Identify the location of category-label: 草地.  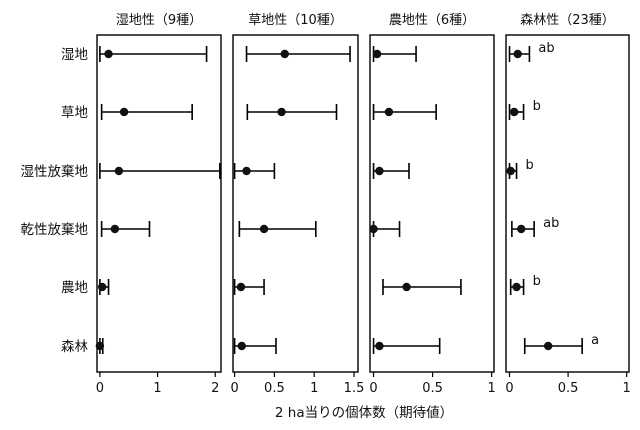
(74, 113).